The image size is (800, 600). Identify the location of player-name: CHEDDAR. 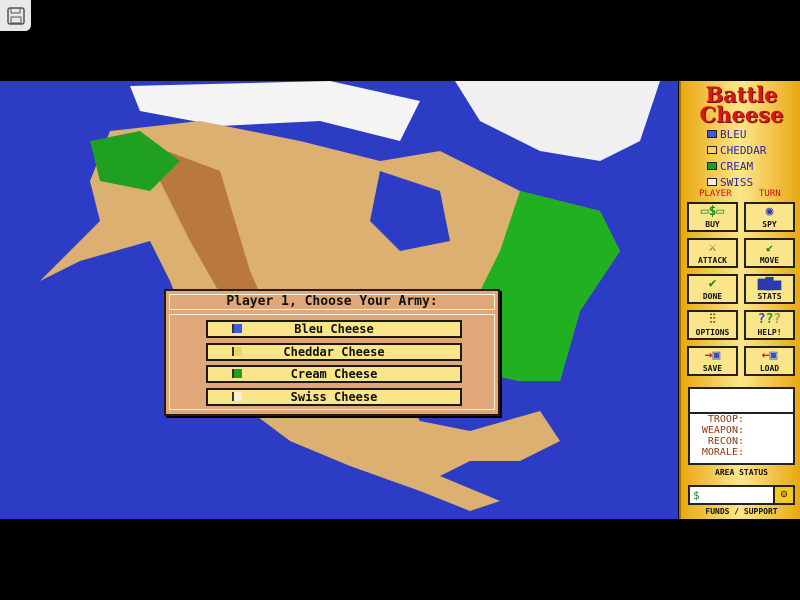
(743, 150).